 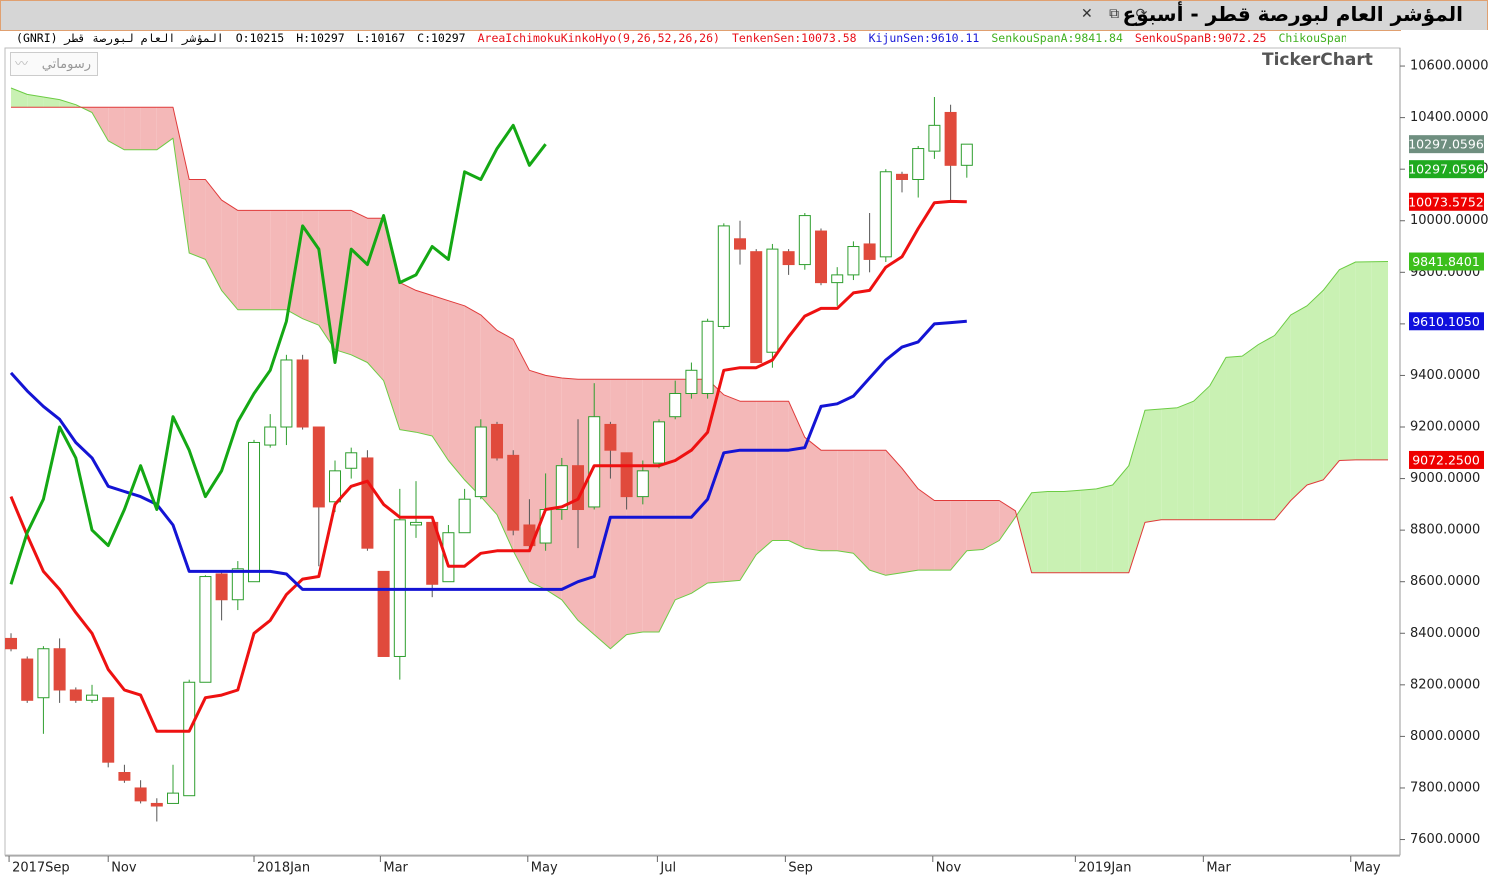 I want to click on price-tag-label: 9610.1050, so click(x=1446, y=321).